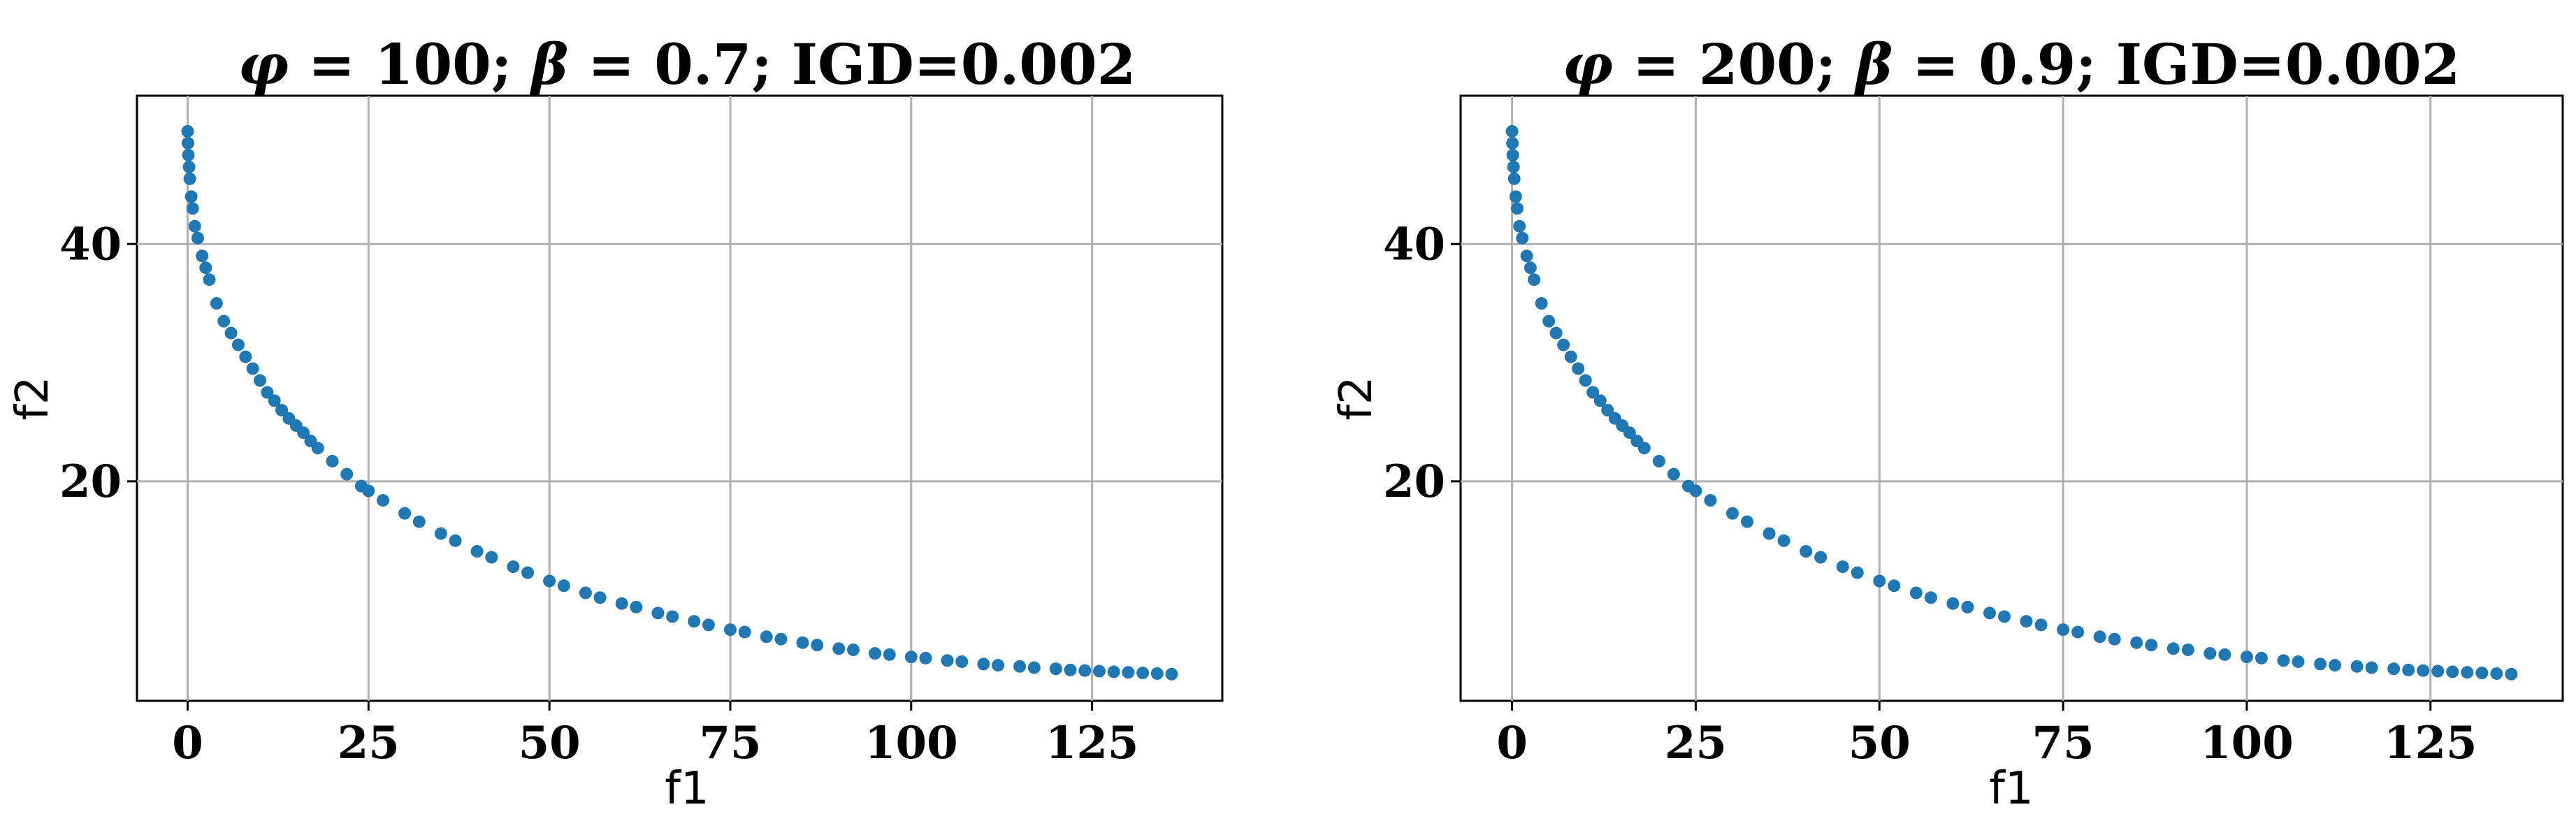  What do you see at coordinates (730, 743) in the screenshot?
I see `left-x-tick-label: 75` at bounding box center [730, 743].